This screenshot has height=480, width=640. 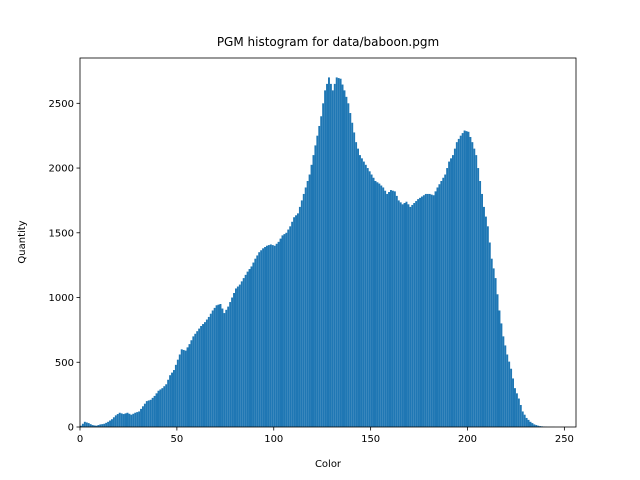 I want to click on y-tick-label: 1000, so click(x=61, y=298).